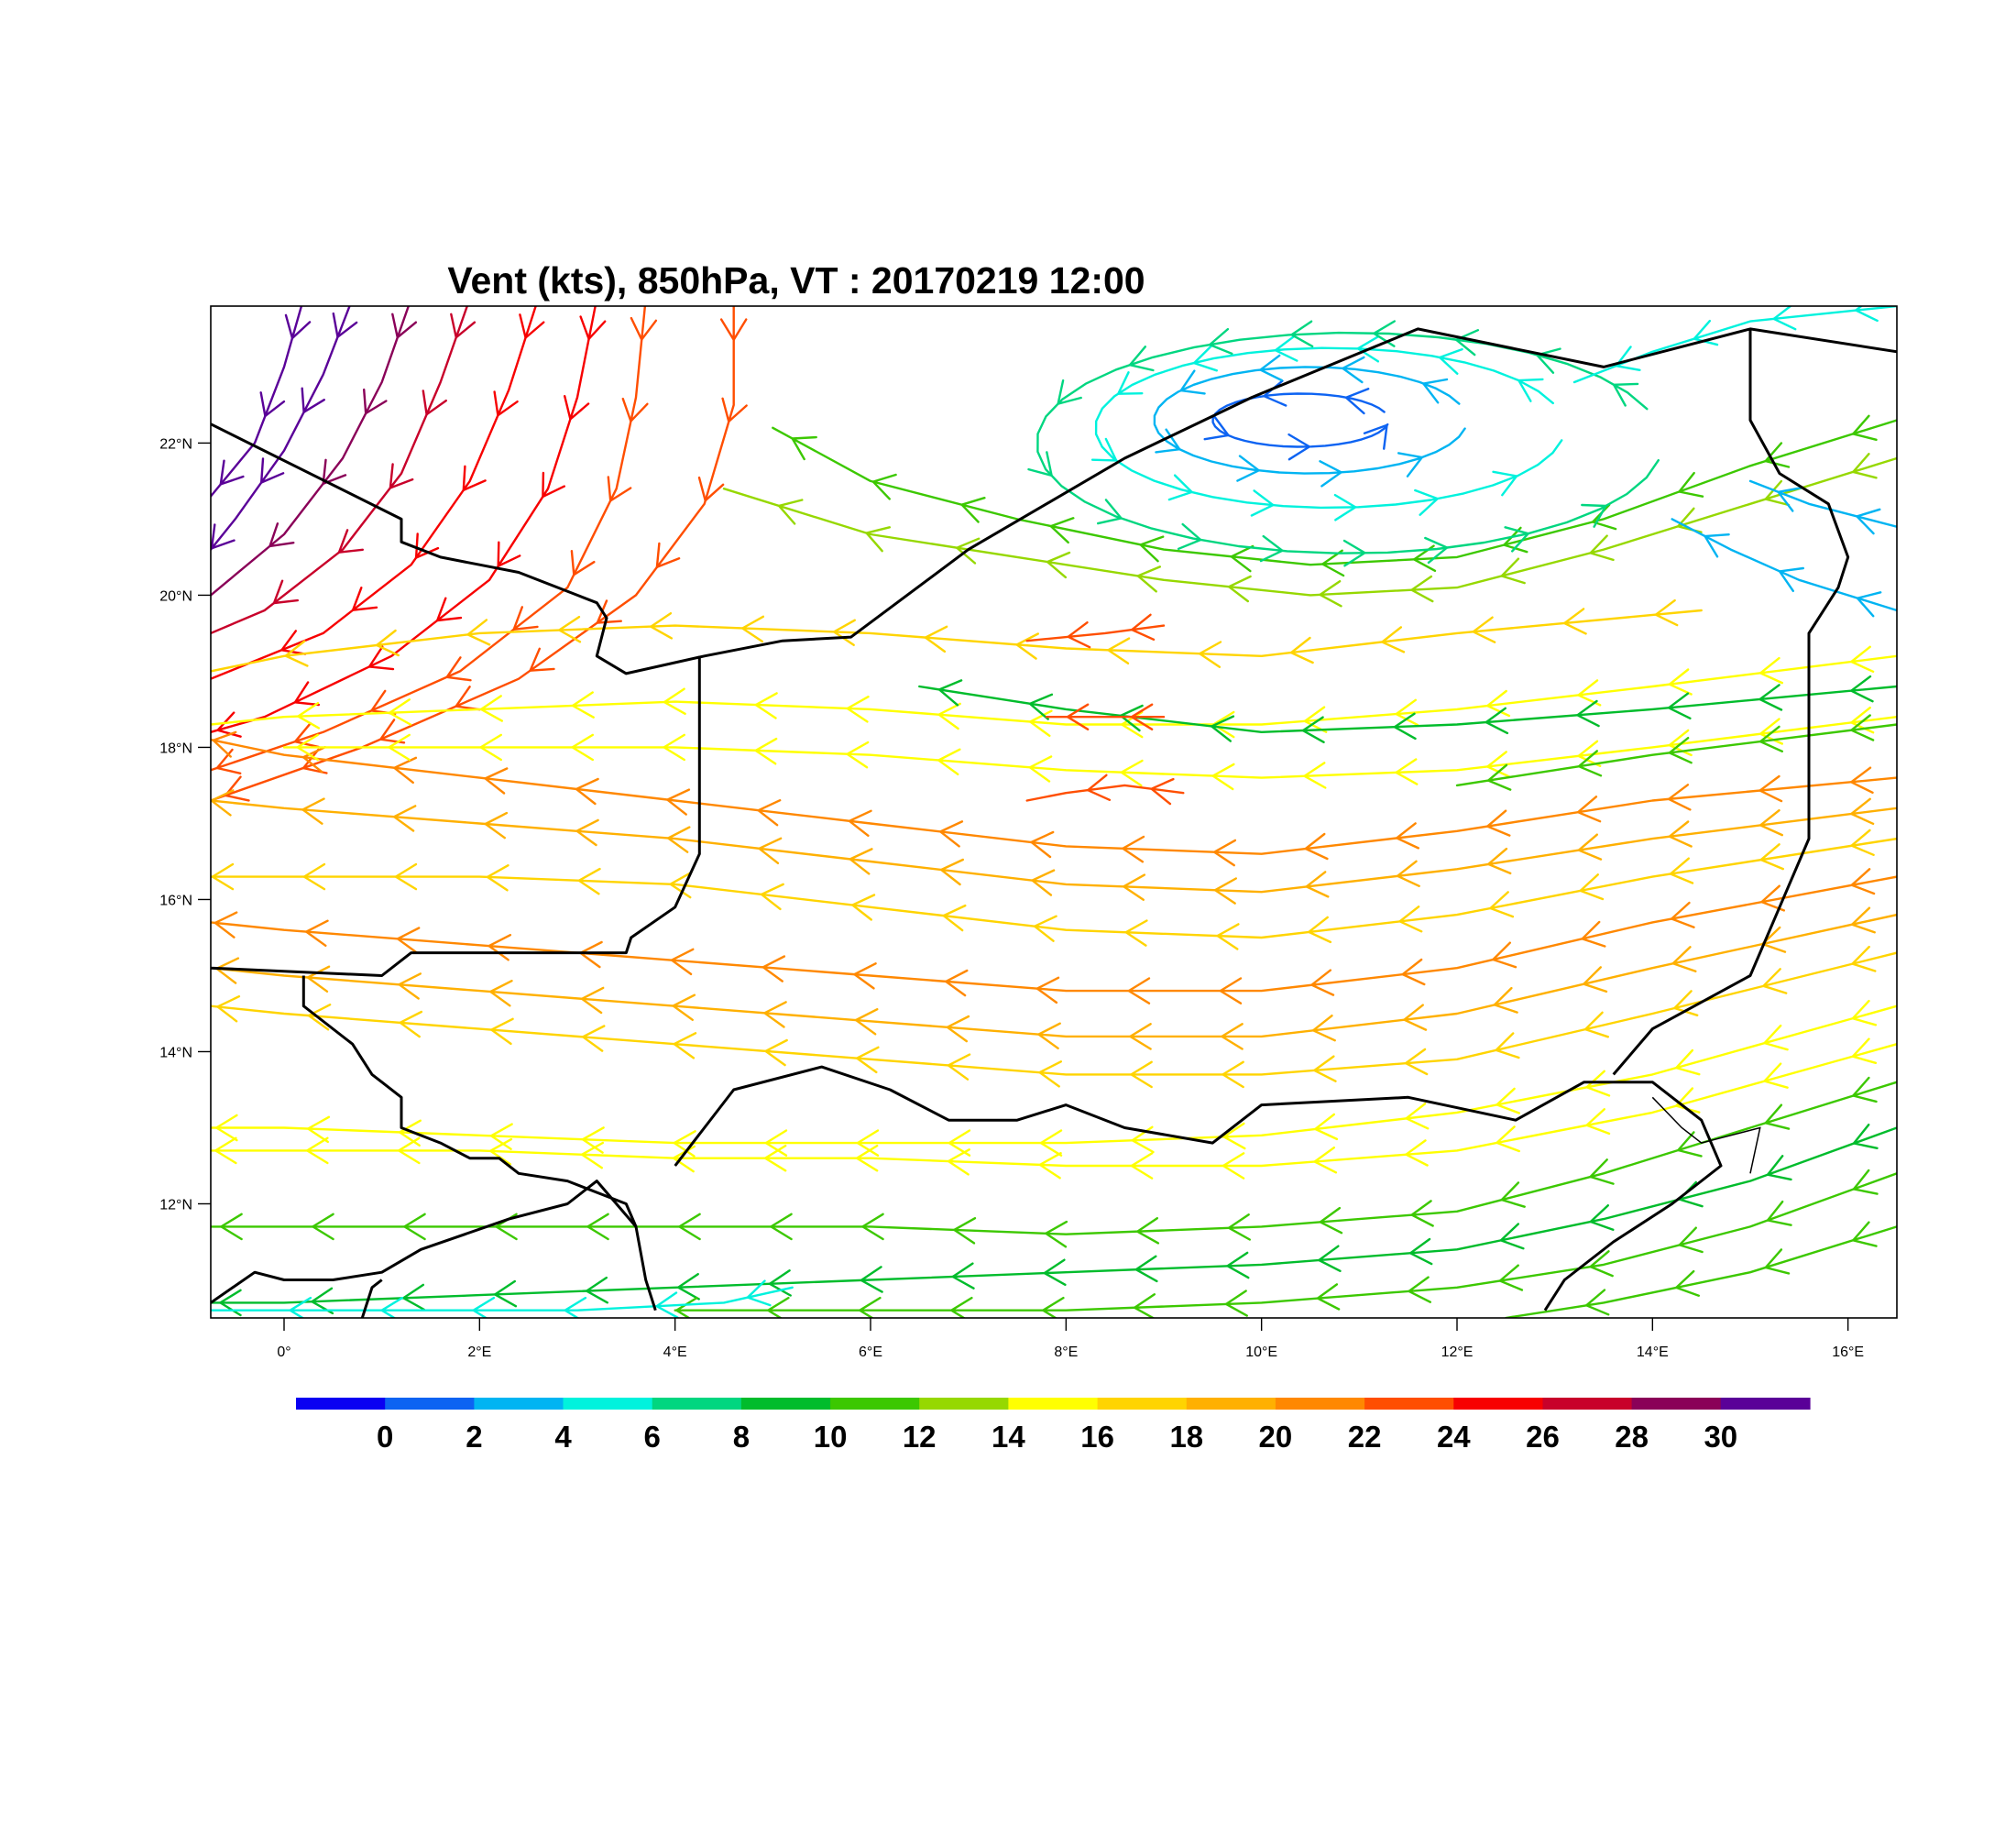  I want to click on colorbar-label: 14, so click(1008, 1437).